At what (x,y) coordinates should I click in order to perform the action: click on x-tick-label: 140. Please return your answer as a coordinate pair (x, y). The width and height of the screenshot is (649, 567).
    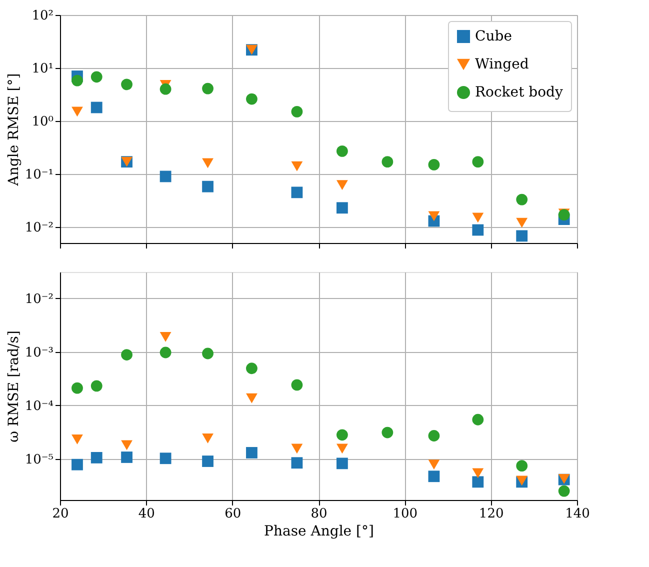
    Looking at the image, I should click on (577, 514).